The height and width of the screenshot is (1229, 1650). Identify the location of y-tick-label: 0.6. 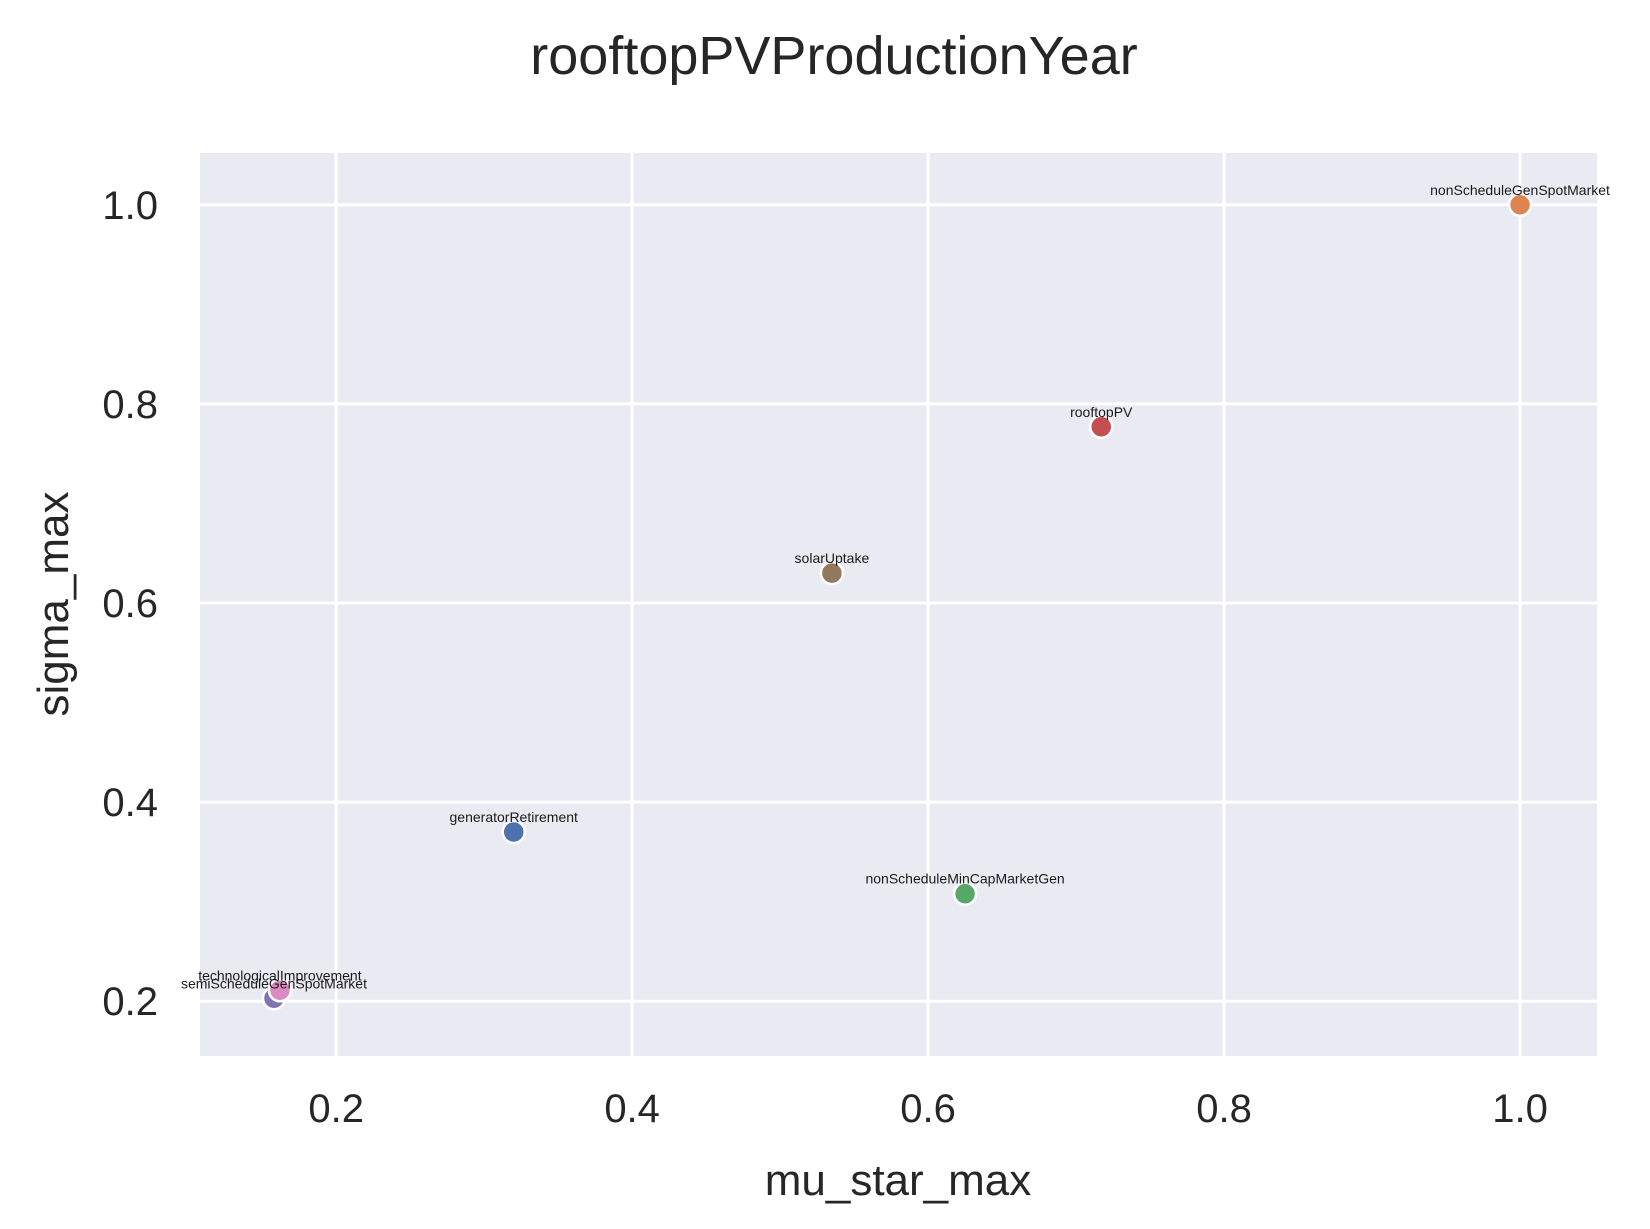
(130, 604).